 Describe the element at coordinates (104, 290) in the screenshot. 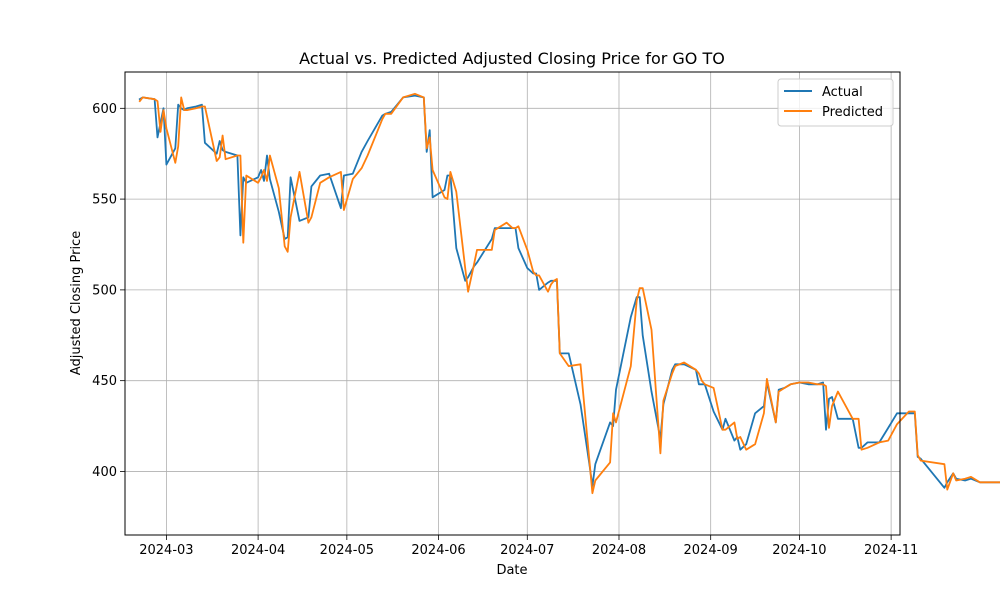

I see `y-tick-label: 500` at that location.